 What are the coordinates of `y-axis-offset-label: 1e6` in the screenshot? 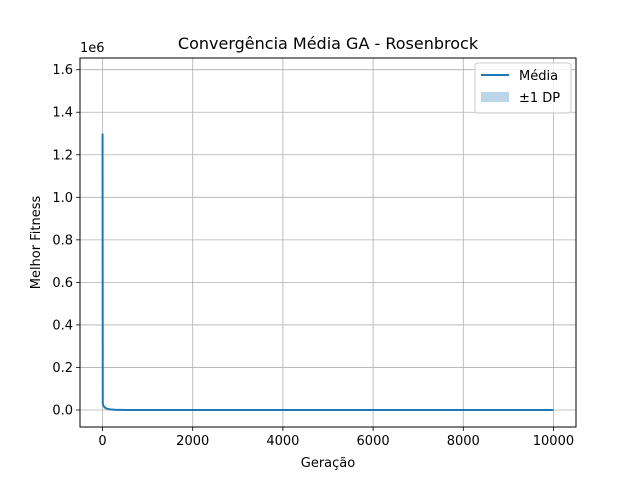 It's located at (92, 48).